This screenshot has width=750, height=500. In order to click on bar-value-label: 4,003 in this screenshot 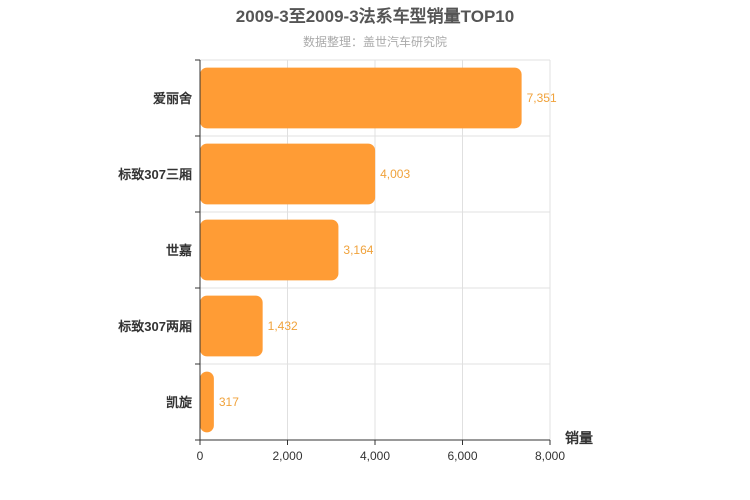, I will do `click(395, 174)`.